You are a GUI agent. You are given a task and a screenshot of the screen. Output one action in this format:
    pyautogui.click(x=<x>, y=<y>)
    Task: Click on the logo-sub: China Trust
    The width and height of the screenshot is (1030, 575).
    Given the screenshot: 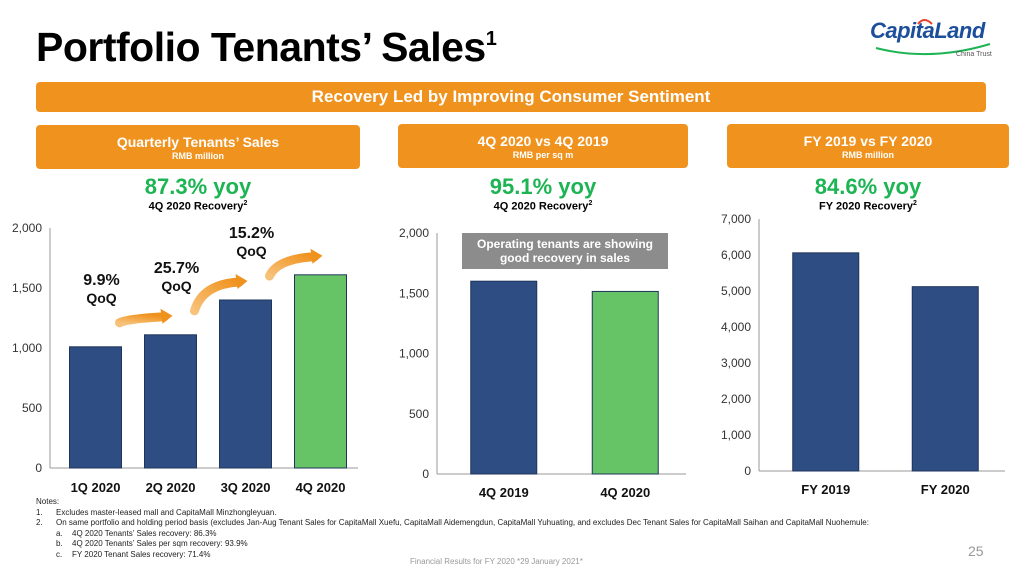 What is the action you would take?
    pyautogui.click(x=974, y=54)
    